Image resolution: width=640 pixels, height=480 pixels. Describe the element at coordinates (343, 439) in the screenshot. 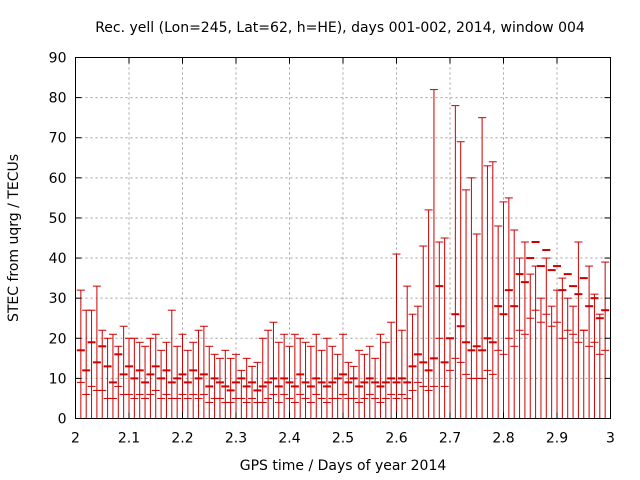

I see `x-tick-label: 2.5` at that location.